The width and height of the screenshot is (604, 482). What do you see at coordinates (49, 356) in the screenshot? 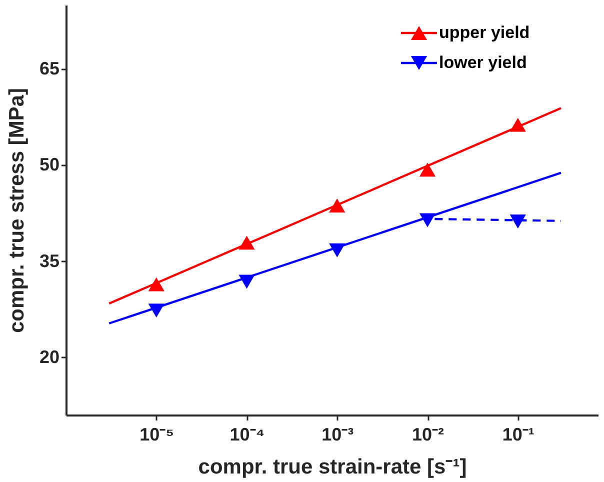
I see `y-tick-label: 20` at bounding box center [49, 356].